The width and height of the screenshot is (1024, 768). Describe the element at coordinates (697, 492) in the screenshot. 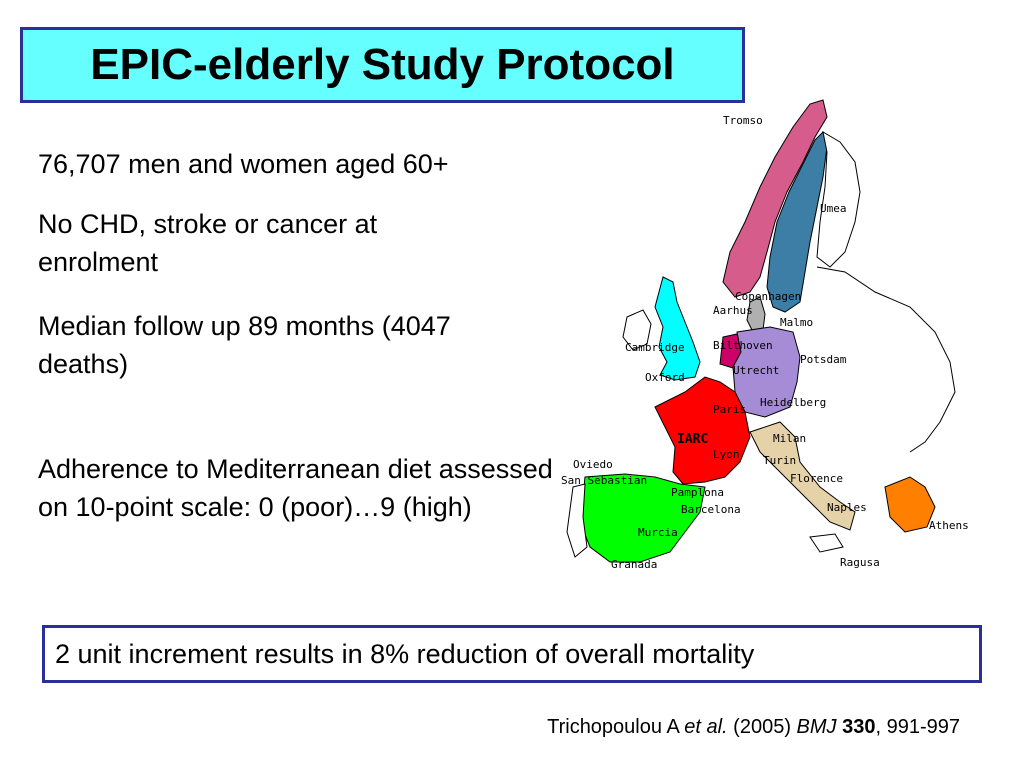

I see `label-pamplona: Pamplona` at that location.